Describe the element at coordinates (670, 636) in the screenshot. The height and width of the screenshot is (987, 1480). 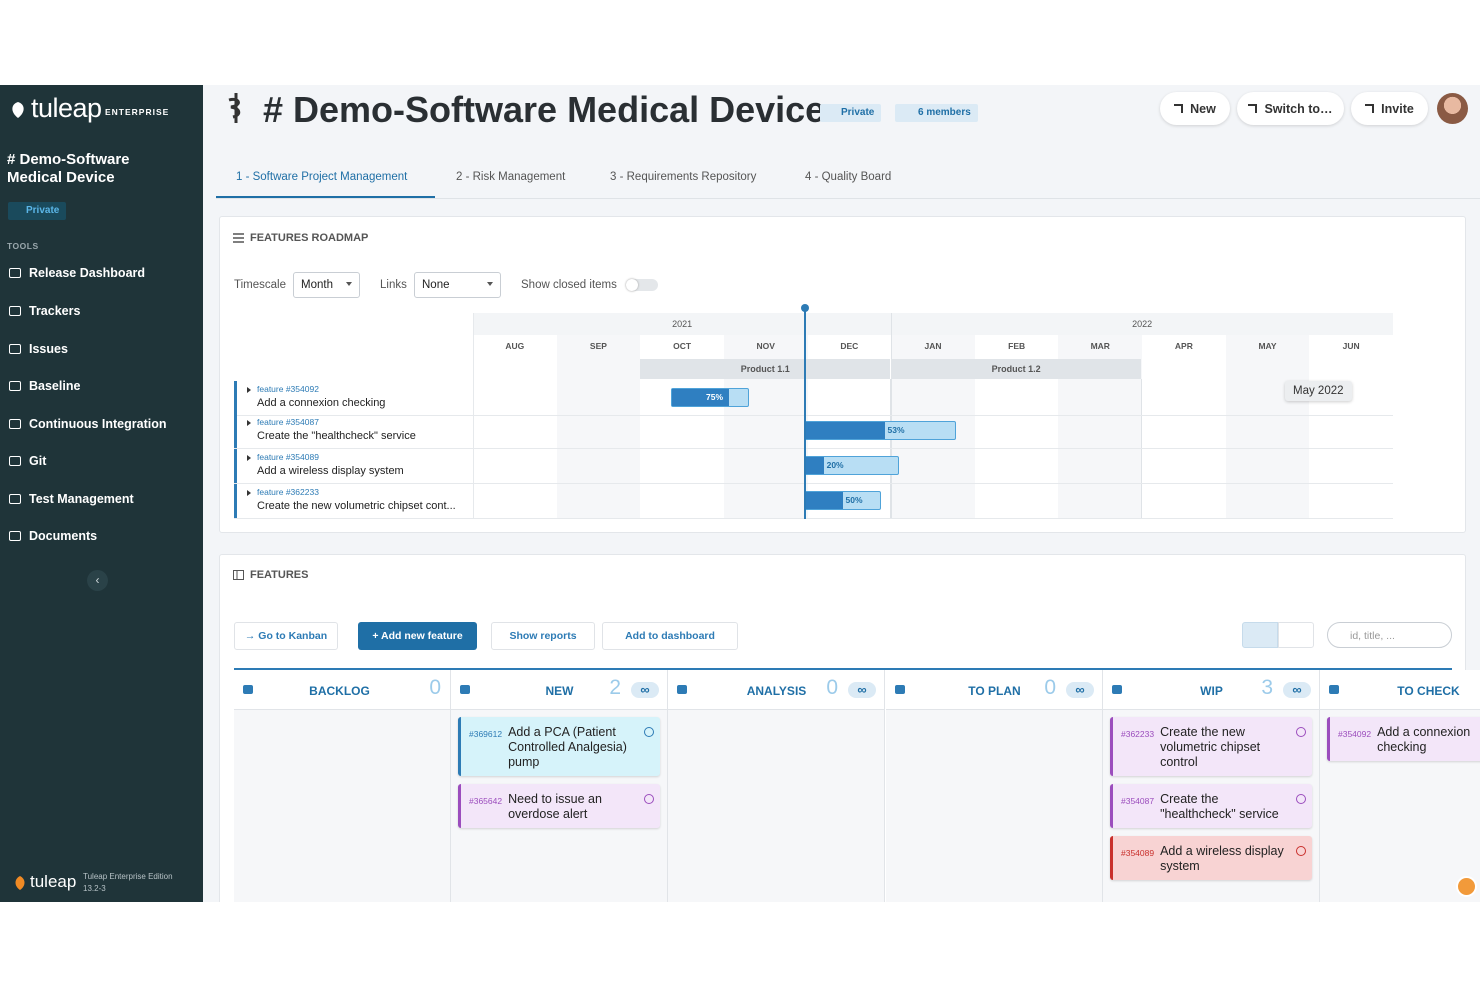
I see `action-button: Add to dashboard` at that location.